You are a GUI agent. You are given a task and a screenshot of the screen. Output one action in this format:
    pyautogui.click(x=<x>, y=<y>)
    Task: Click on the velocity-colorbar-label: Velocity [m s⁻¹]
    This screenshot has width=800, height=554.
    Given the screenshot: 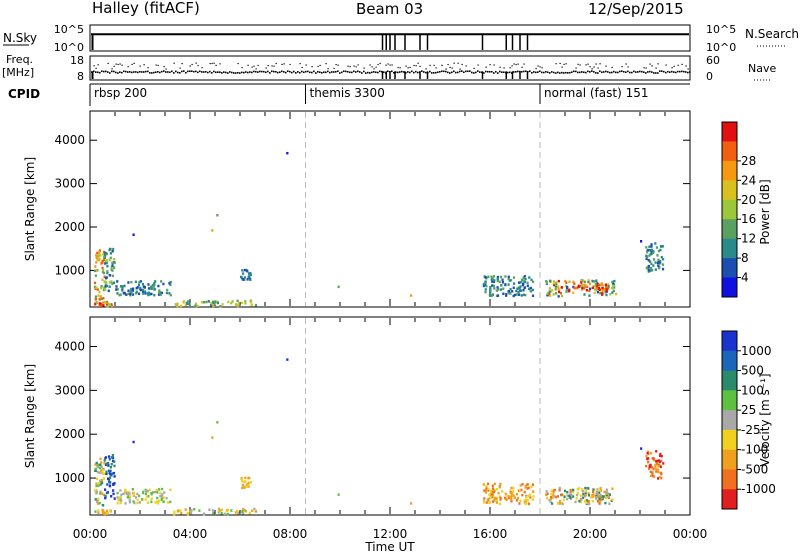 What is the action you would take?
    pyautogui.click(x=765, y=419)
    